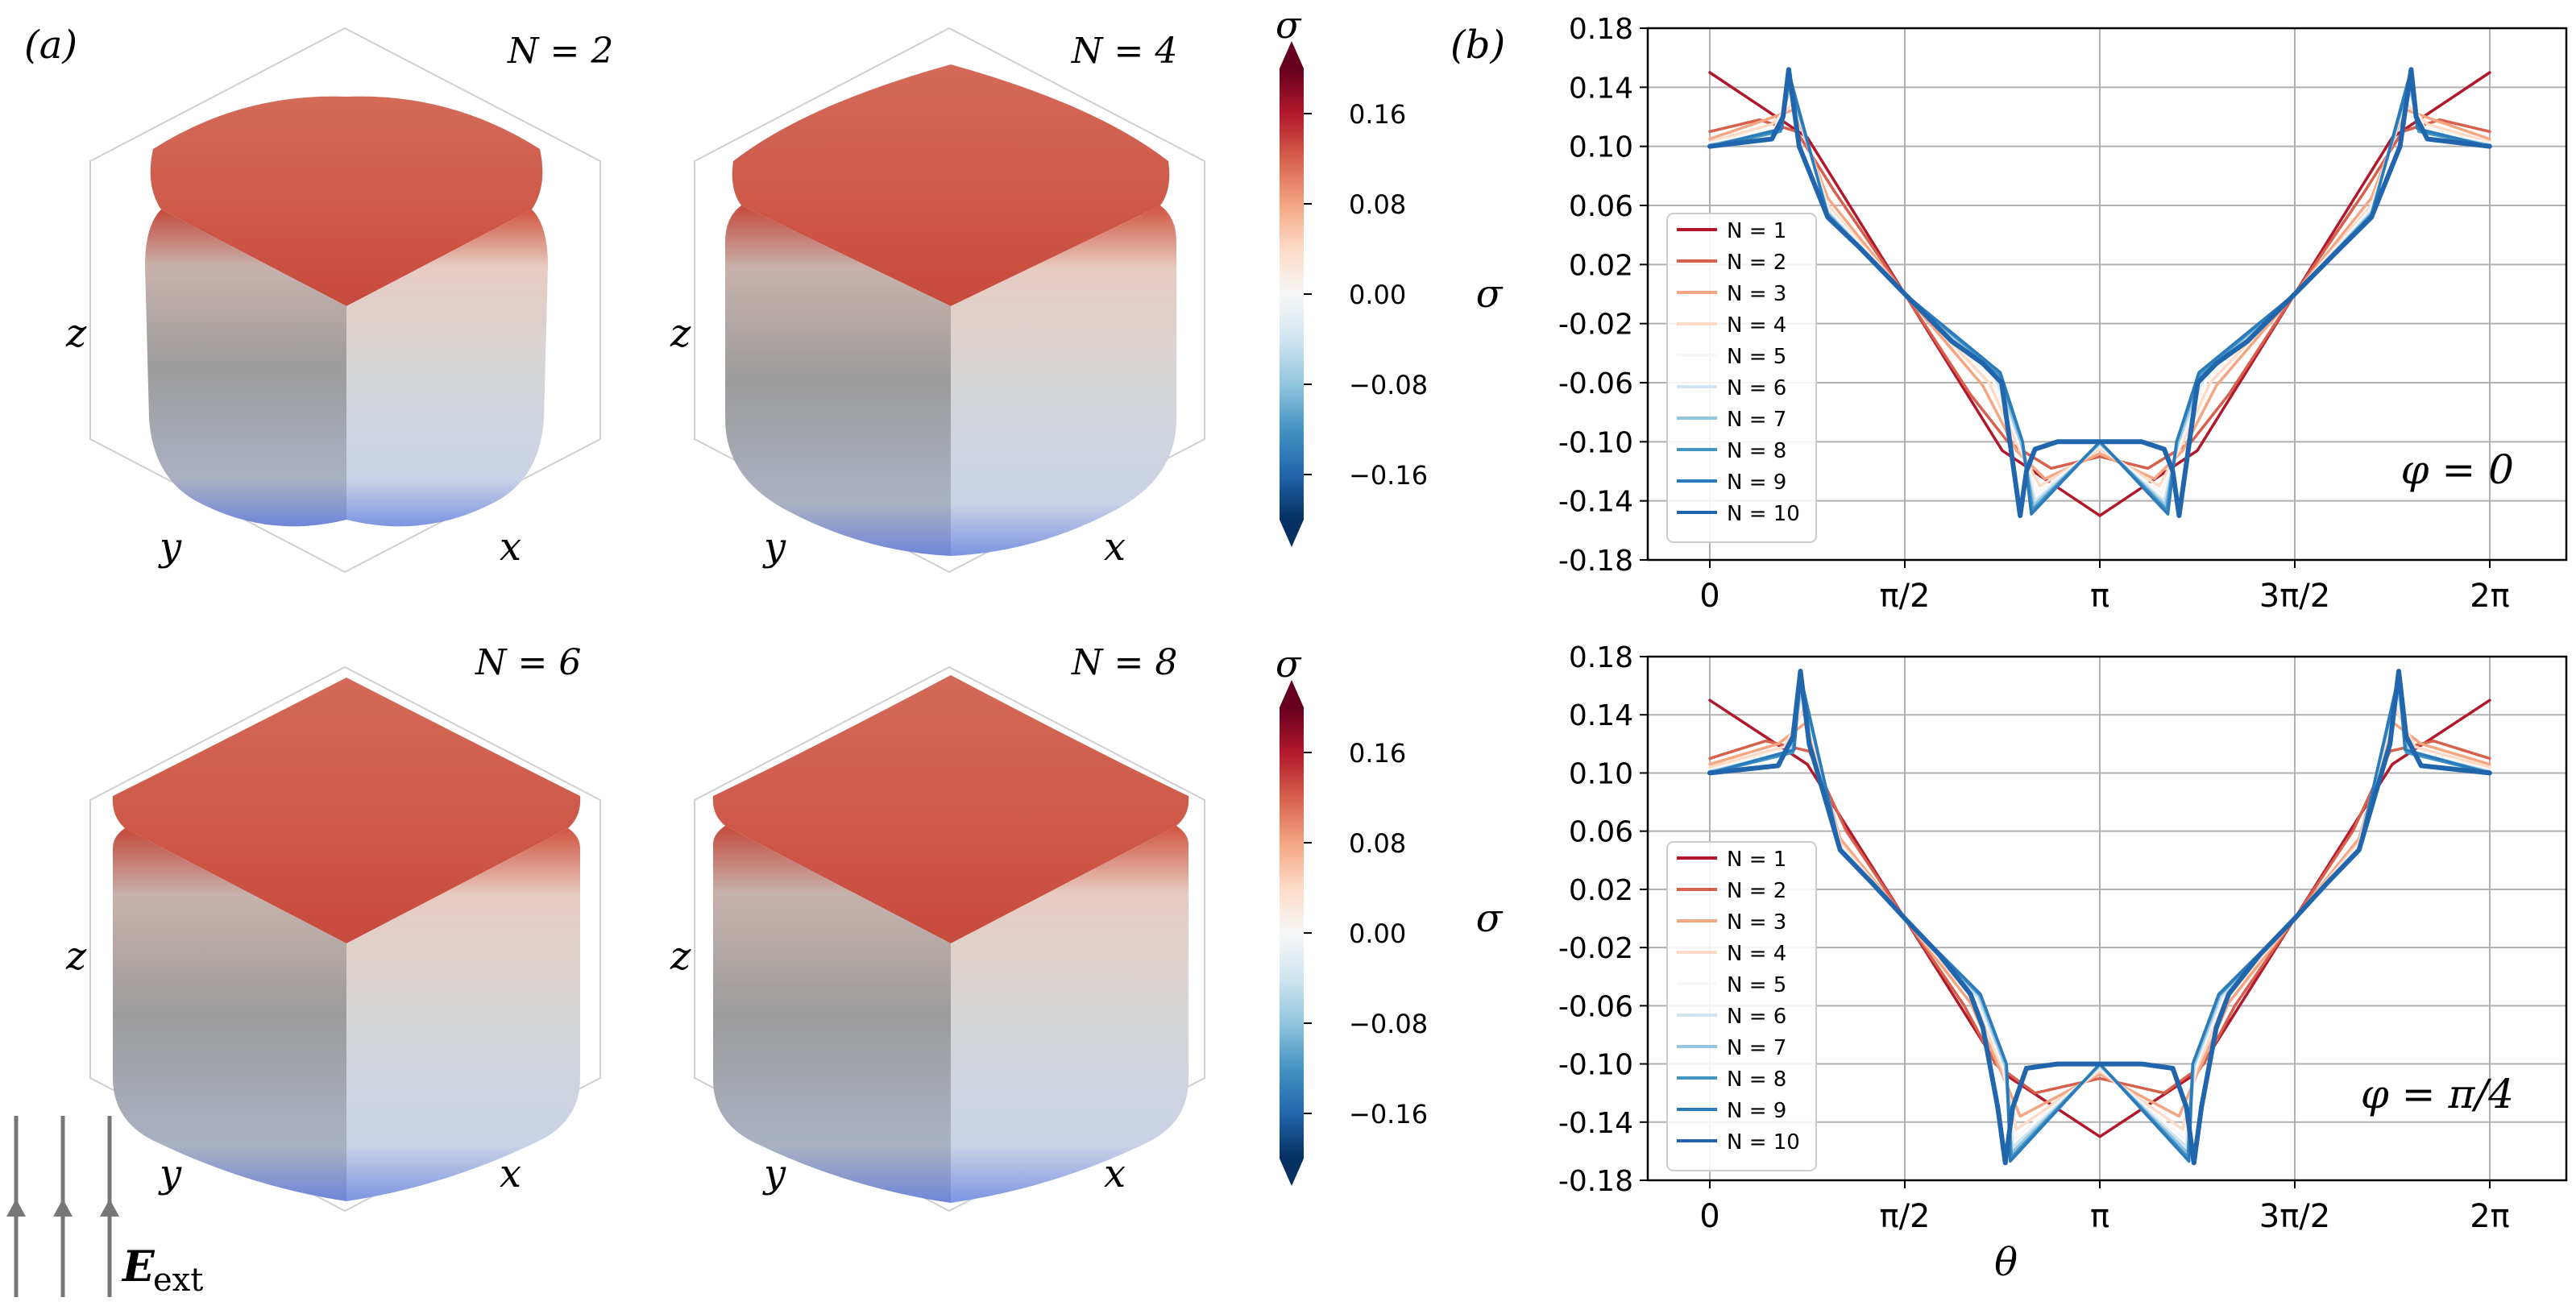  Describe the element at coordinates (2006, 1262) in the screenshot. I see `x-axis-label: θ` at that location.